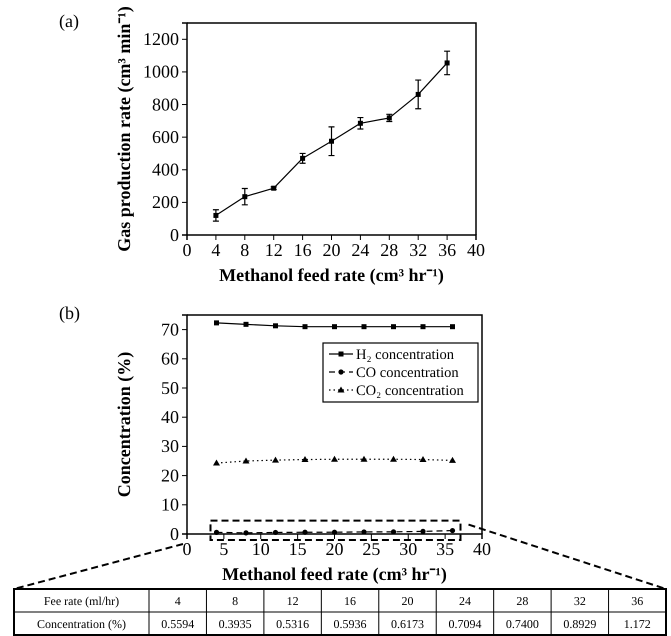 The image size is (671, 636). What do you see at coordinates (637, 601) in the screenshot?
I see `text: 36` at bounding box center [637, 601].